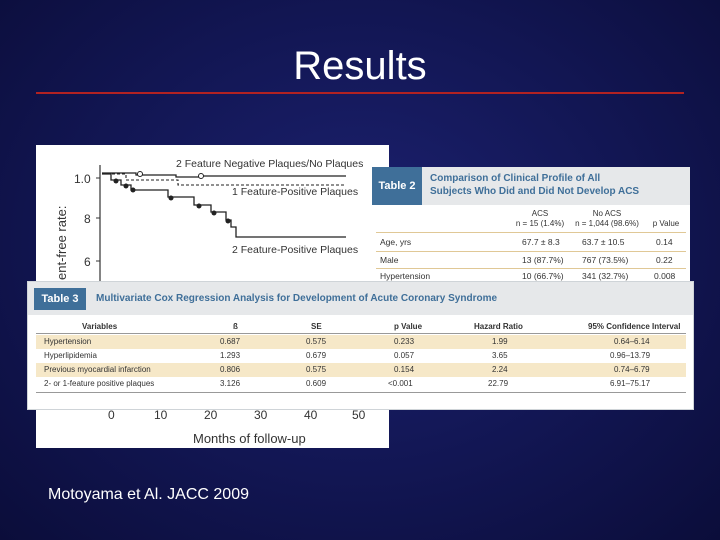  I want to click on table-2-col-acs-label: ACS, so click(540, 213).